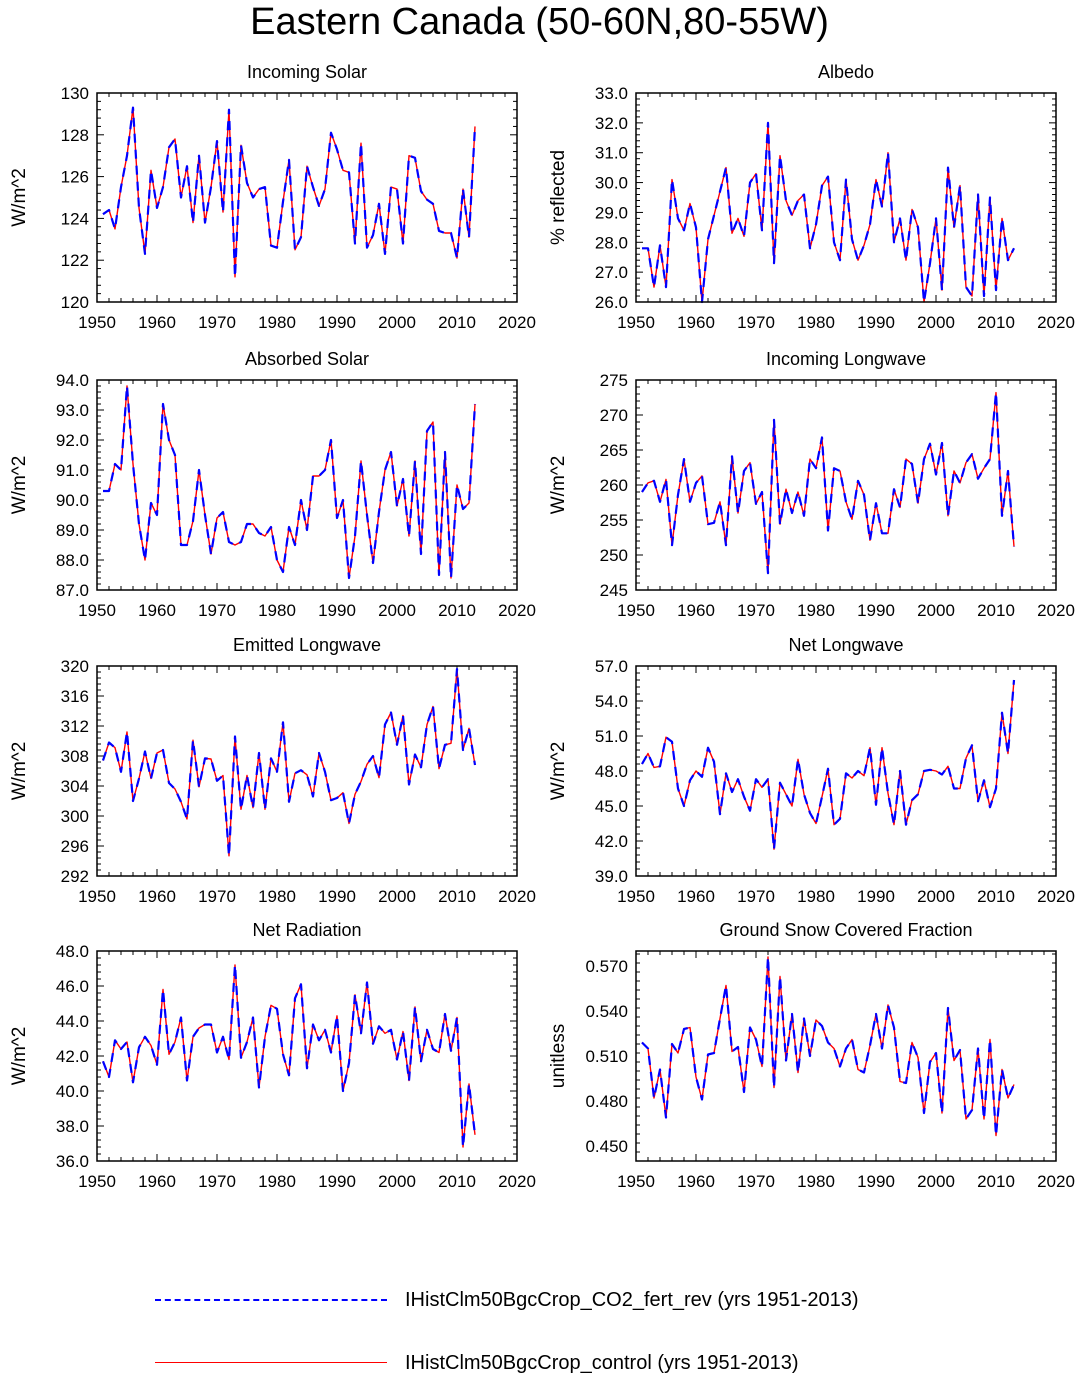 The width and height of the screenshot is (1079, 1378). I want to click on y-tick-label: 304, so click(75, 786).